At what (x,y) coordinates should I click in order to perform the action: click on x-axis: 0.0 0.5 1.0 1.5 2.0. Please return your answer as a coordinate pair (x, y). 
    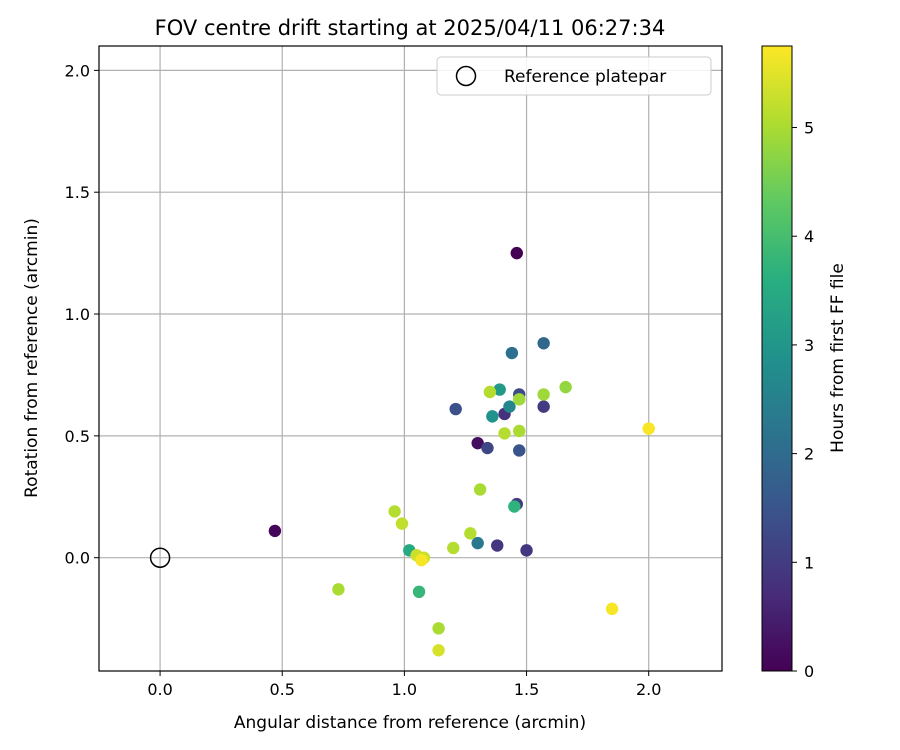
    Looking at the image, I should click on (404, 685).